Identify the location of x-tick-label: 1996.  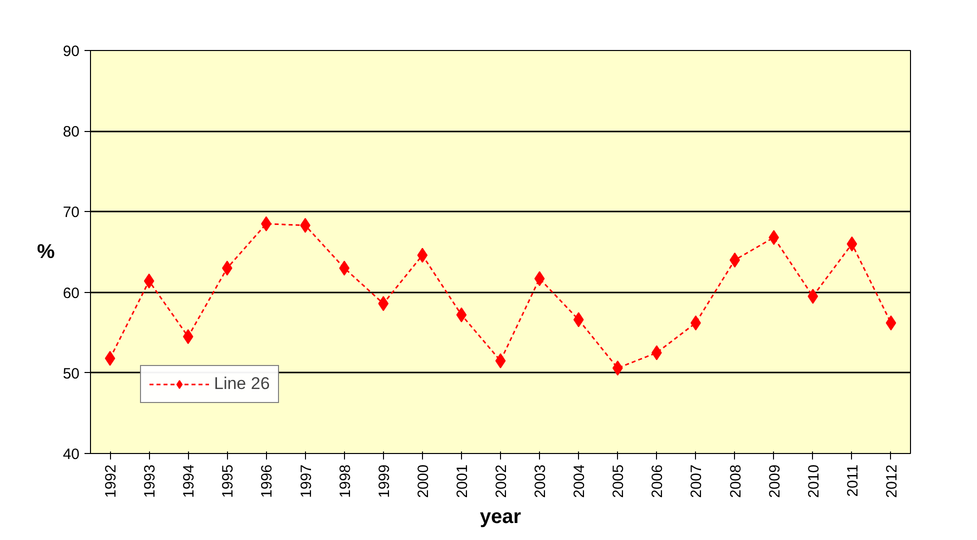
(267, 481).